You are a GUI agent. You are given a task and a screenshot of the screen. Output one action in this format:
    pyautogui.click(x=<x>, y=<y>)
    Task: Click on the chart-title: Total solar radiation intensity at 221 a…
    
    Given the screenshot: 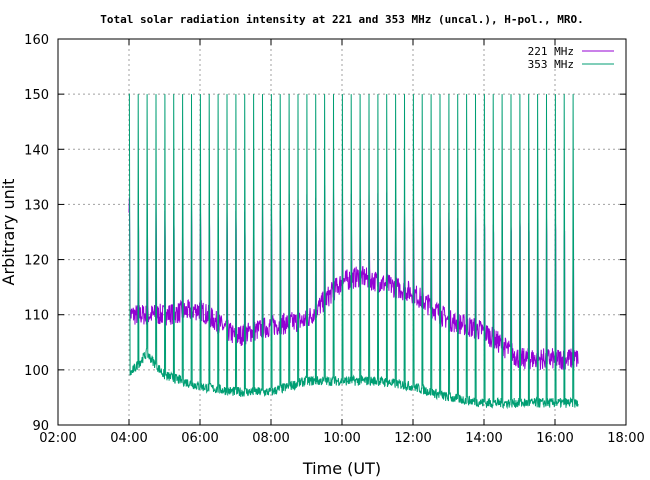 What is the action you would take?
    pyautogui.click(x=341, y=19)
    